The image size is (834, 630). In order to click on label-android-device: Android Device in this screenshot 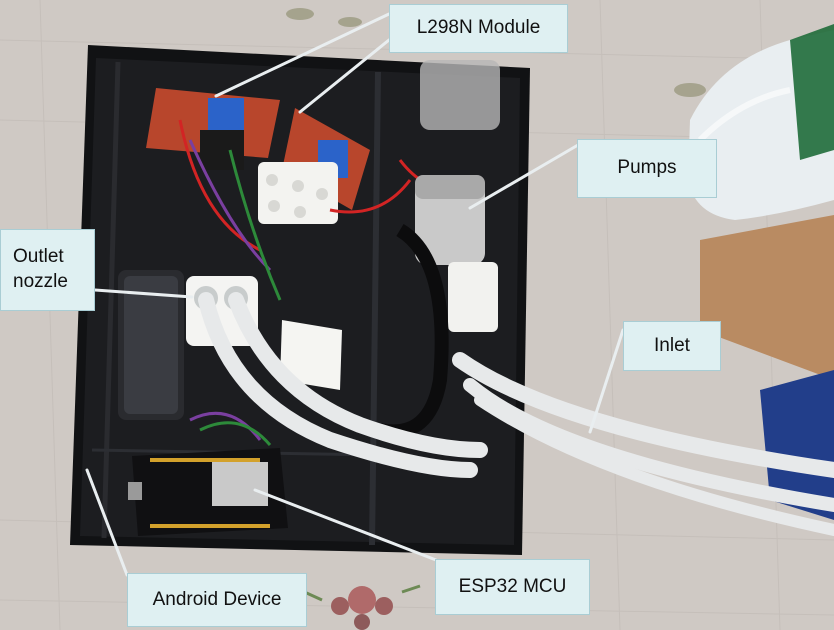, I will do `click(217, 600)`.